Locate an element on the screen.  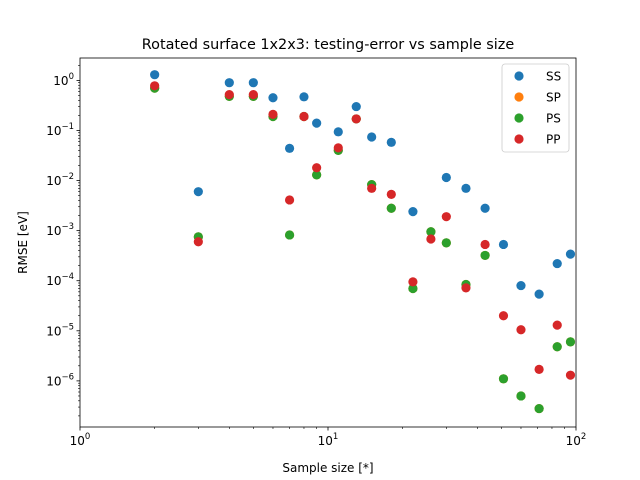
legend-label-ps: PS is located at coordinates (553, 119).